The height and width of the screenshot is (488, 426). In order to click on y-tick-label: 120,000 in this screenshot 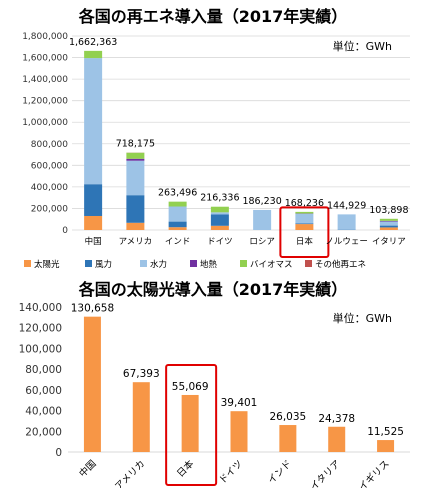, I will do `click(40, 329)`.